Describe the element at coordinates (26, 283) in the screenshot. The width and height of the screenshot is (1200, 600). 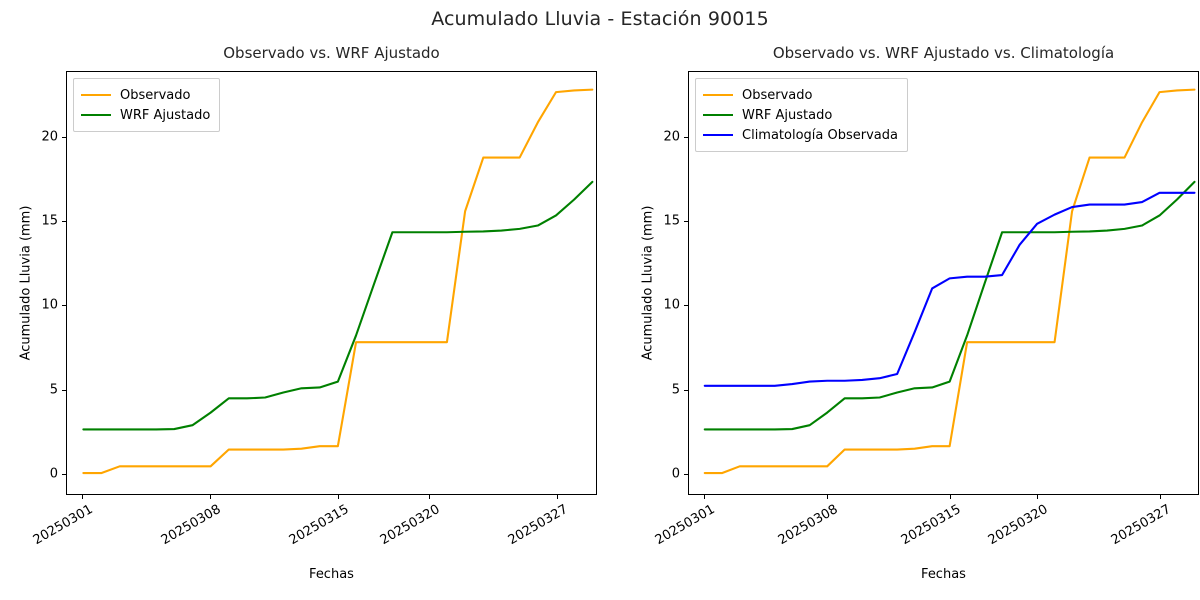
I see `subplot-left-ylabel: Acumulado Lluvia (mm)` at that location.